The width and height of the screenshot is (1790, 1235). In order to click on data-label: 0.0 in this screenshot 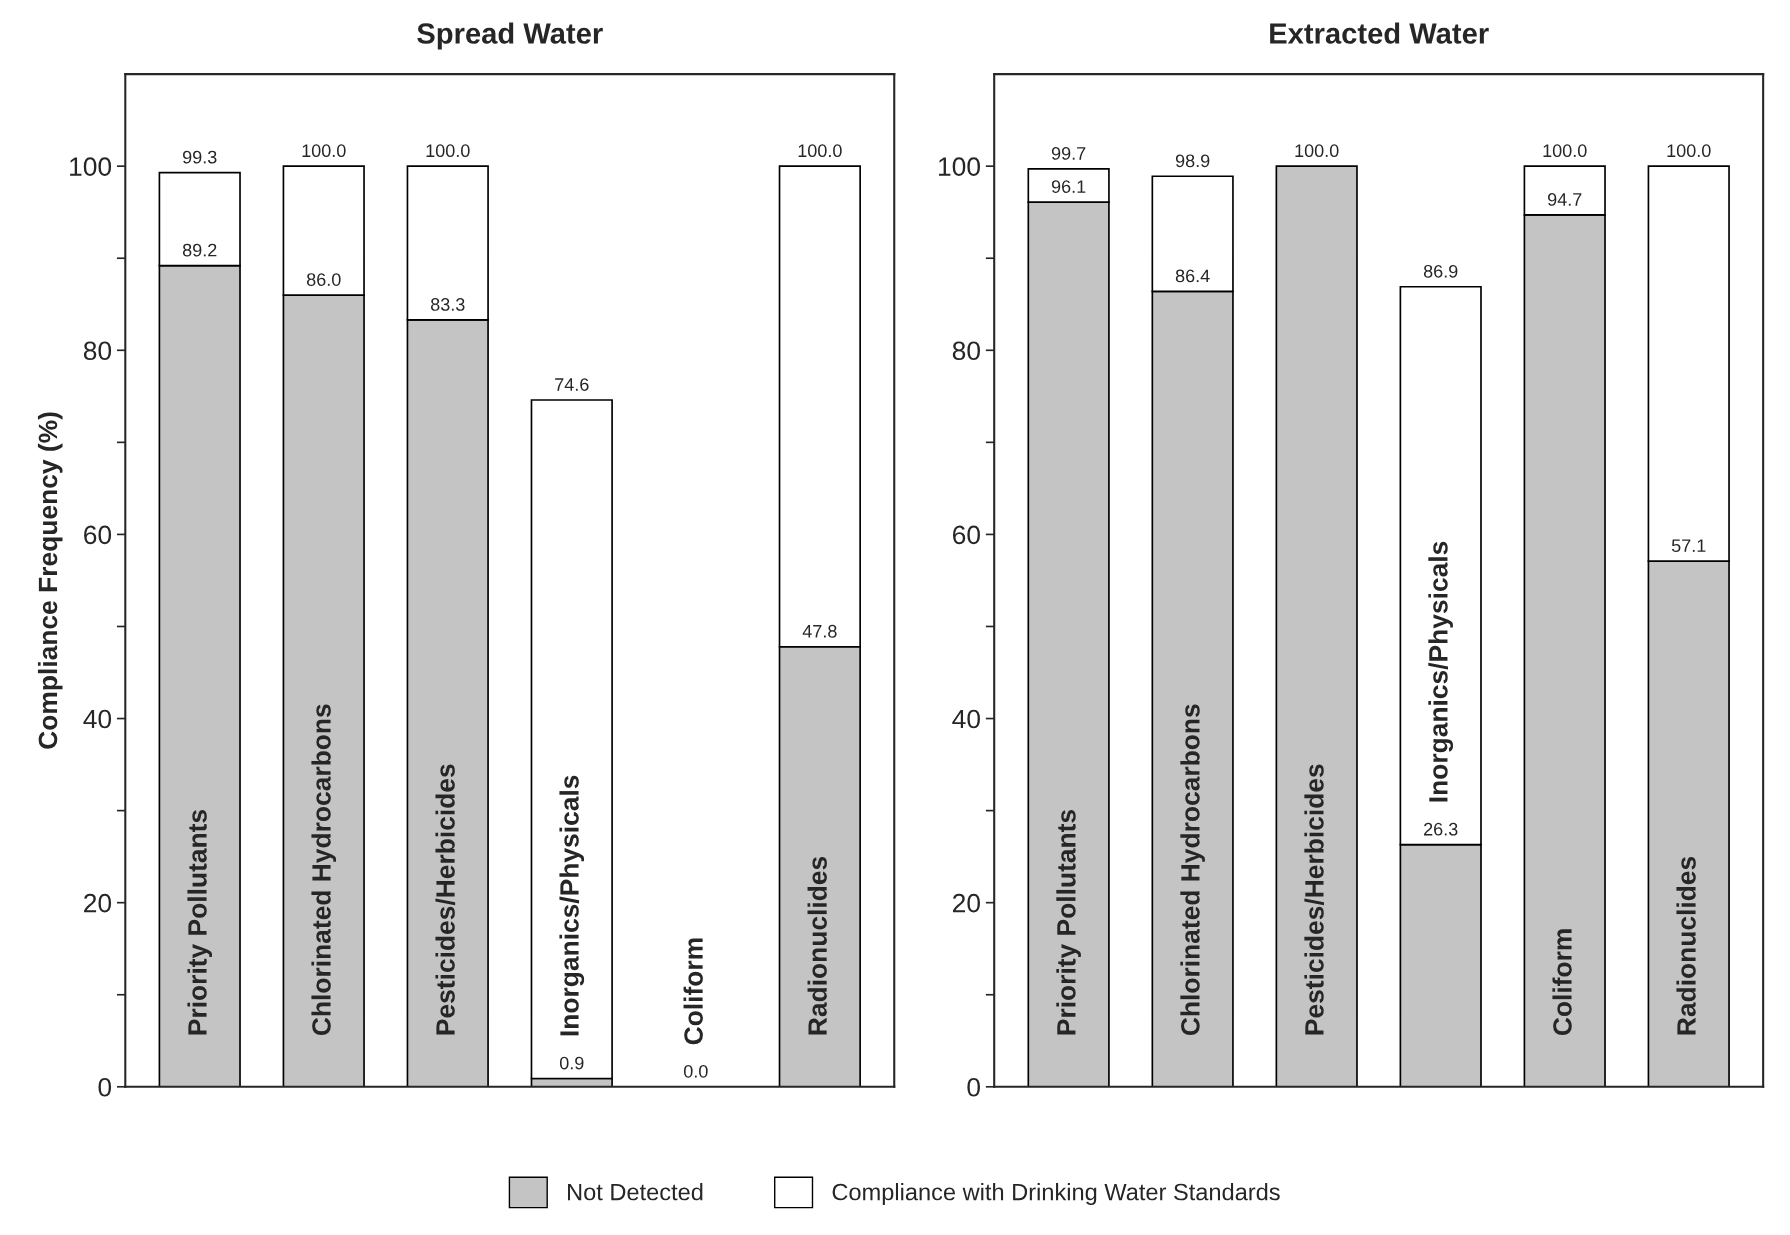, I will do `click(695, 1071)`.